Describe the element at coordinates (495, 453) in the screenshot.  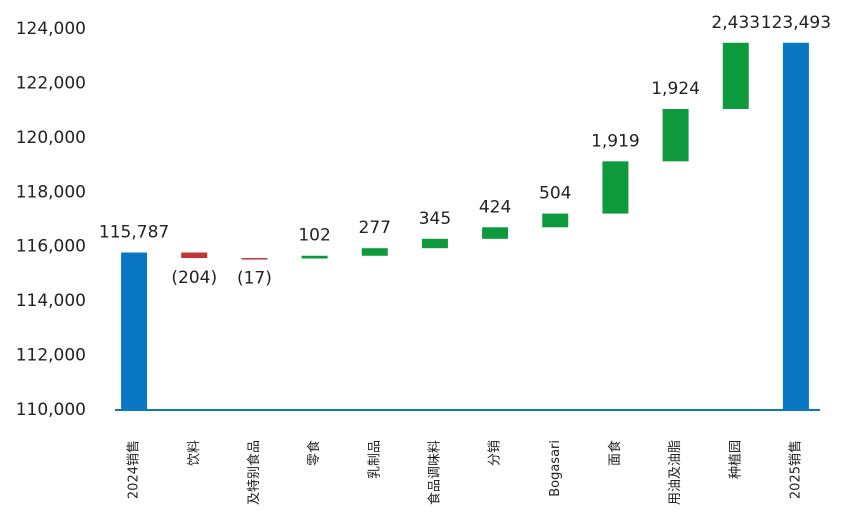
I see `x-tick-label: 分销` at that location.